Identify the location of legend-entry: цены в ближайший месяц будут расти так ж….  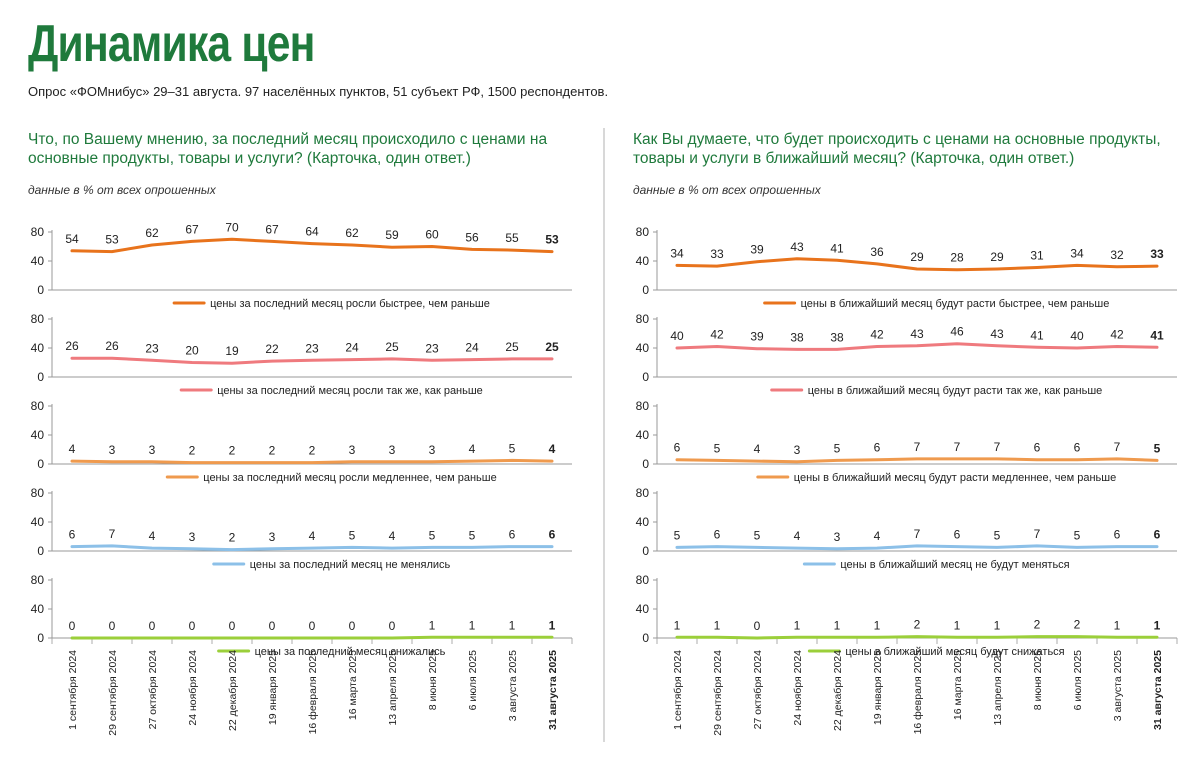
(936, 391).